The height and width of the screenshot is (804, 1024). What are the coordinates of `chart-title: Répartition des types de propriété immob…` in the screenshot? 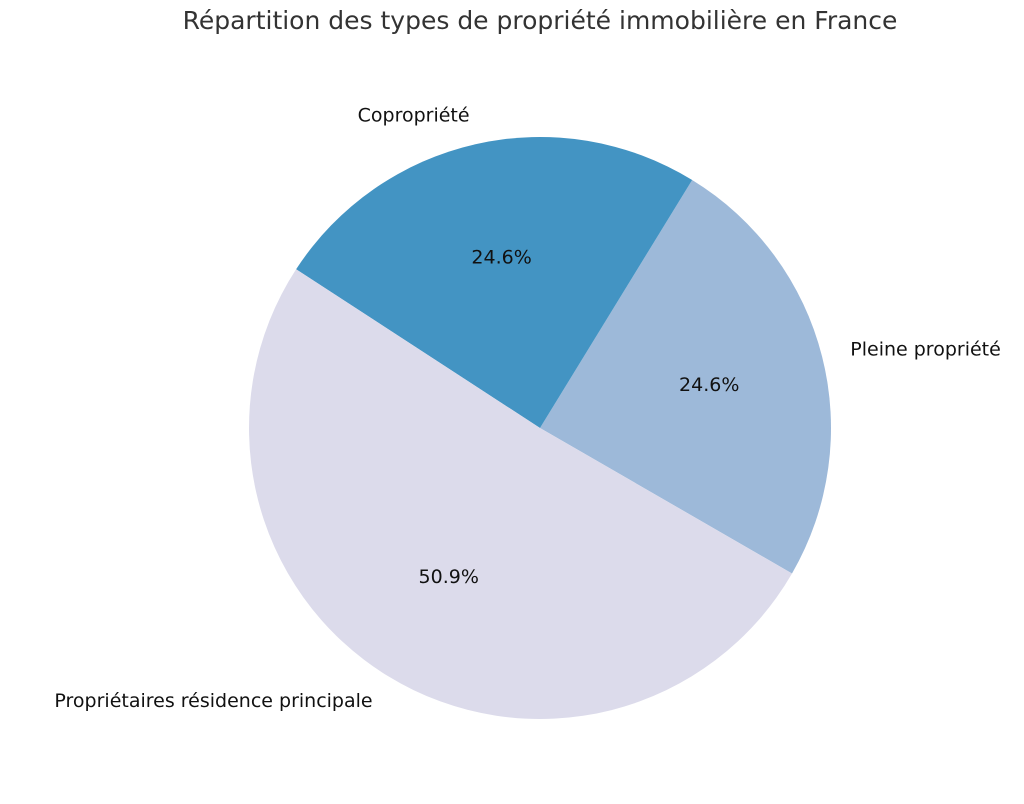 It's located at (540, 20).